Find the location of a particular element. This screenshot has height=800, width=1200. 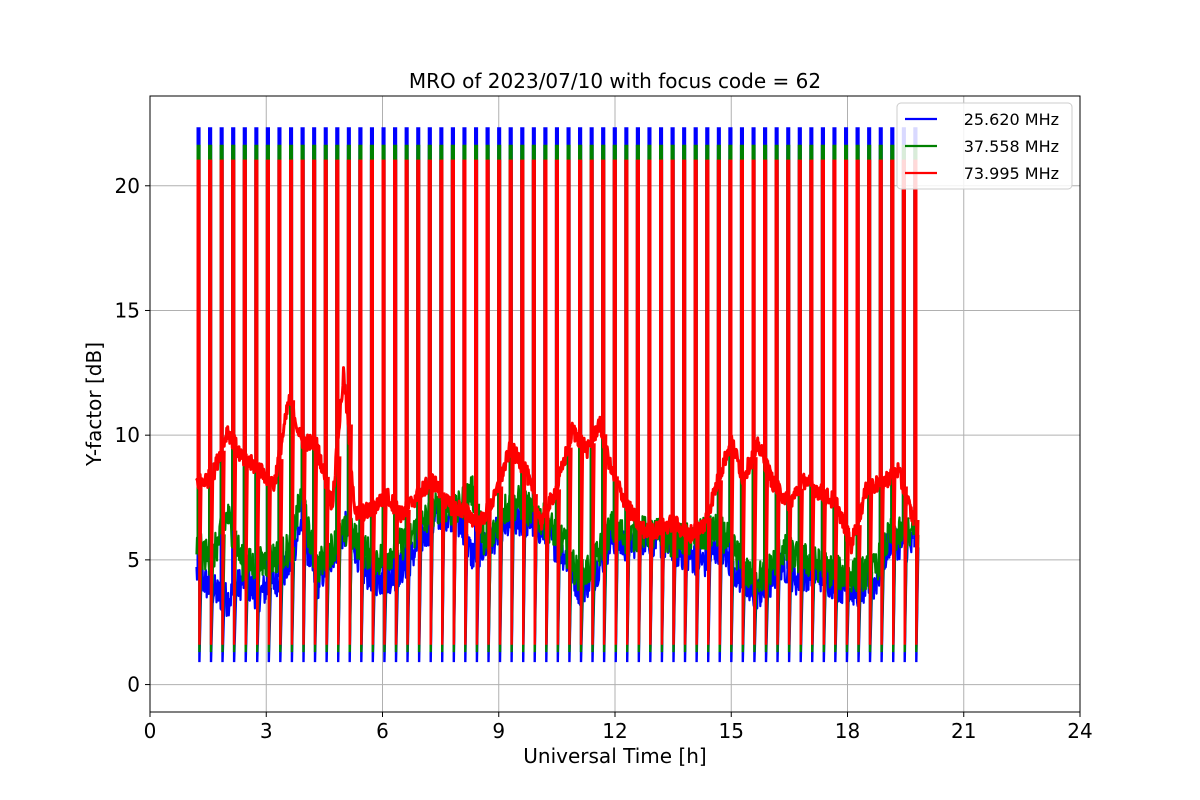

y-tick-label: 20 is located at coordinates (127, 186).